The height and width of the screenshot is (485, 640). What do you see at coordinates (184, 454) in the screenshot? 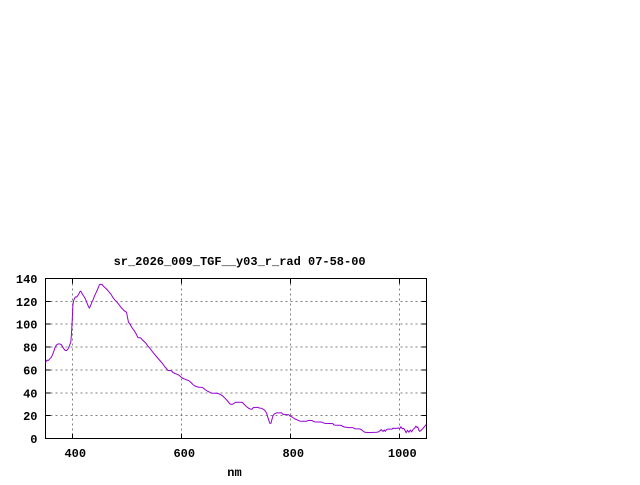
I see `svg-text: 600` at bounding box center [184, 454].